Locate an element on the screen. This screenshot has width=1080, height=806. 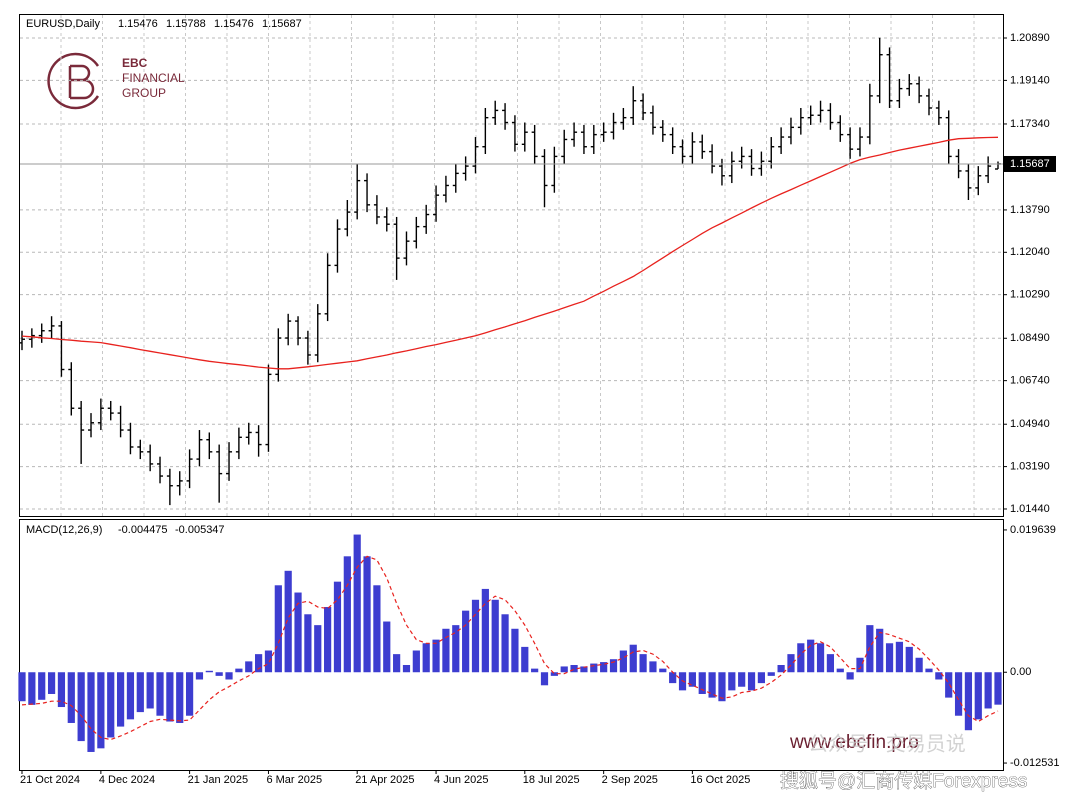
x-tick-label: 21 Jan 2025 is located at coordinates (218, 780).